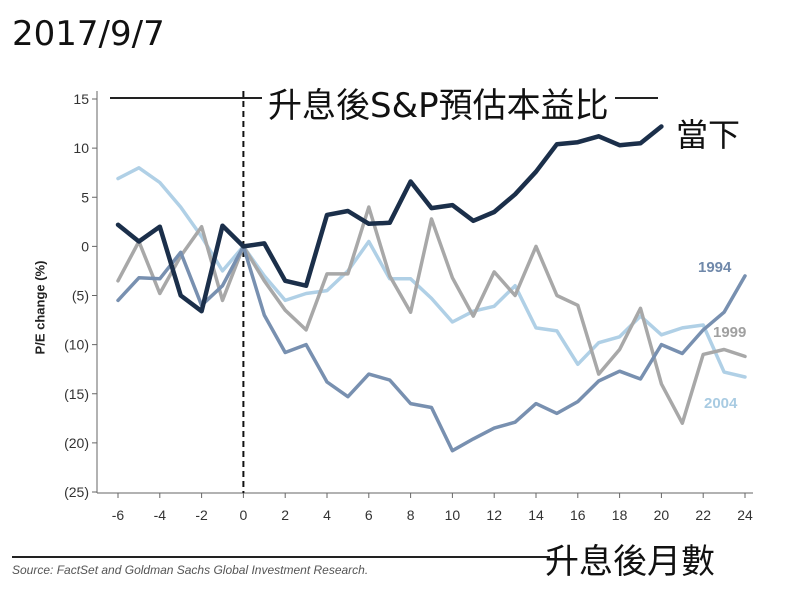 The width and height of the screenshot is (800, 593). What do you see at coordinates (578, 515) in the screenshot?
I see `x-tick-label: 16` at bounding box center [578, 515].